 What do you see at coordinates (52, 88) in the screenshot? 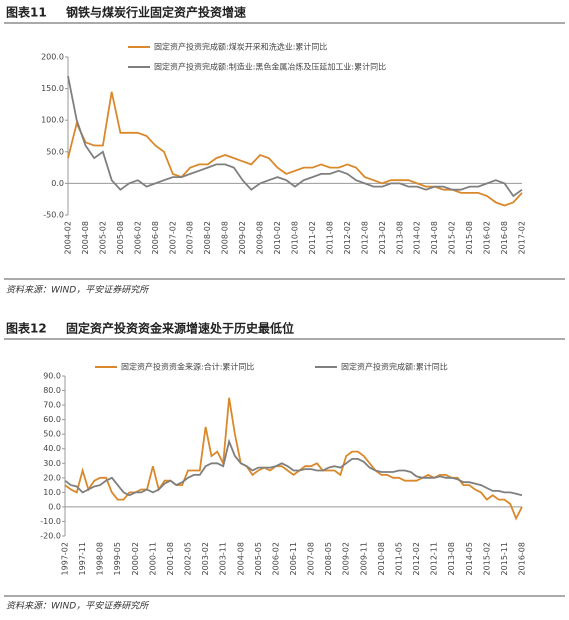
I see `y-tick-label: 150.0` at bounding box center [52, 88].